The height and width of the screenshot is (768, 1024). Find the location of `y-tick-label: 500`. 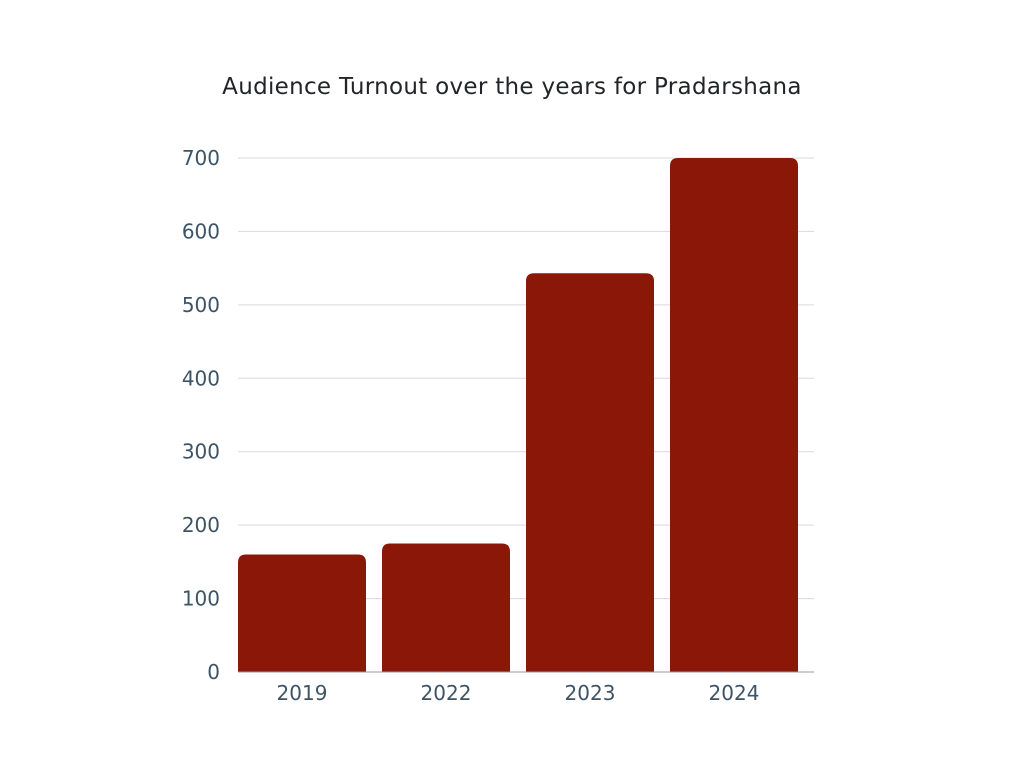

y-tick-label: 500 is located at coordinates (201, 305).